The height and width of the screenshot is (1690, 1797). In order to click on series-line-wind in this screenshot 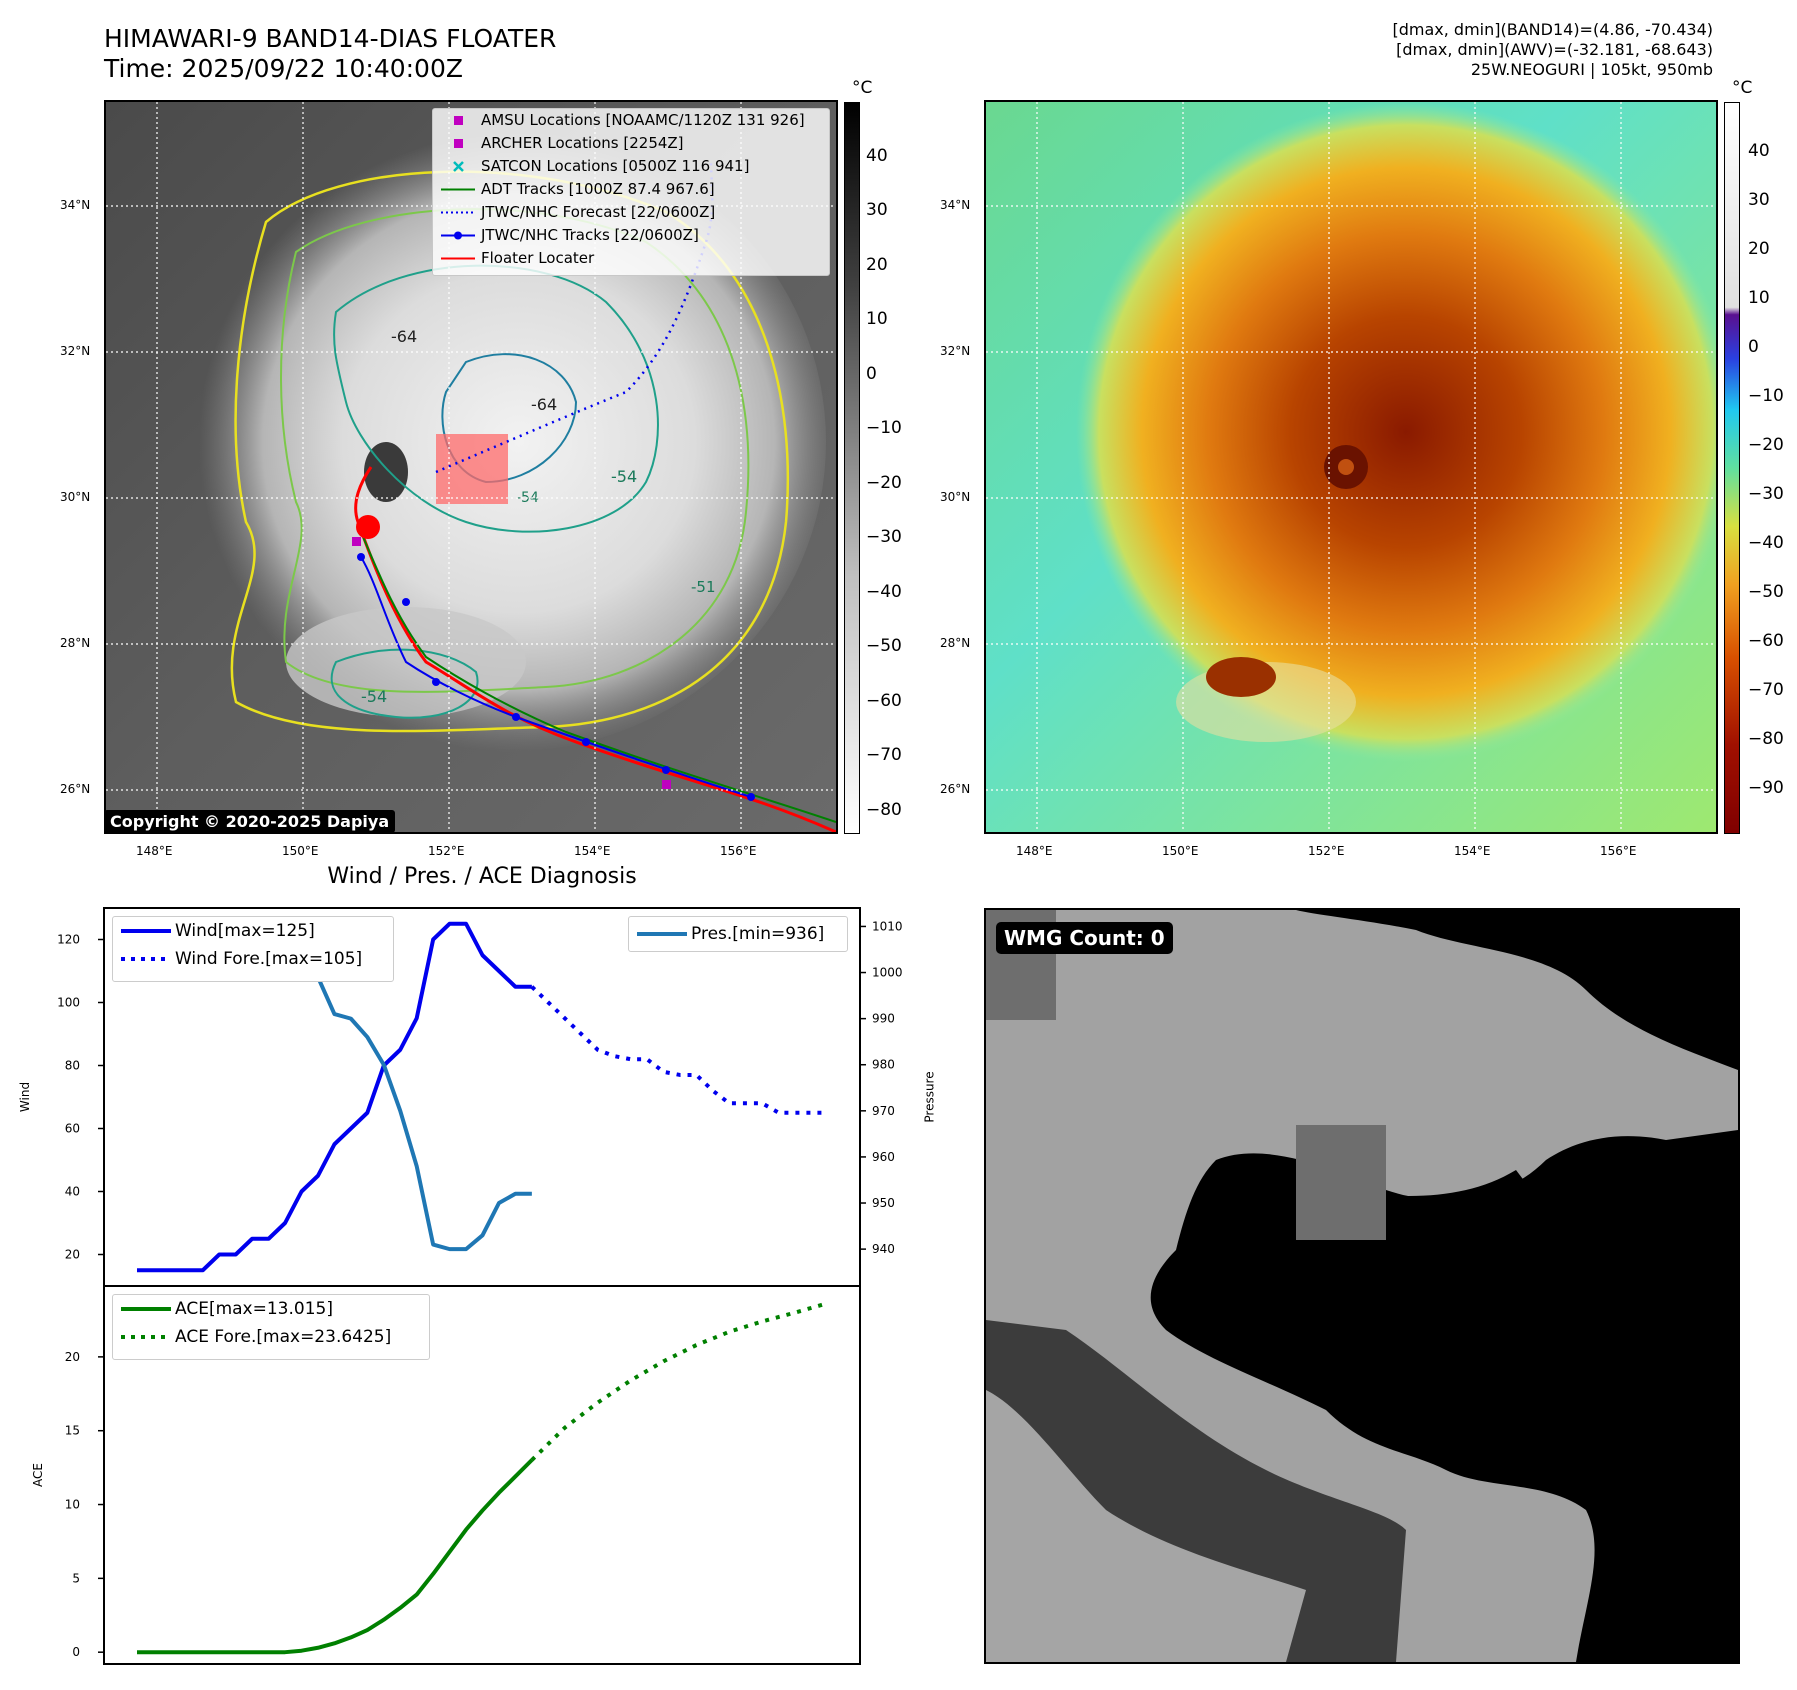, I will do `click(334, 1097)`.